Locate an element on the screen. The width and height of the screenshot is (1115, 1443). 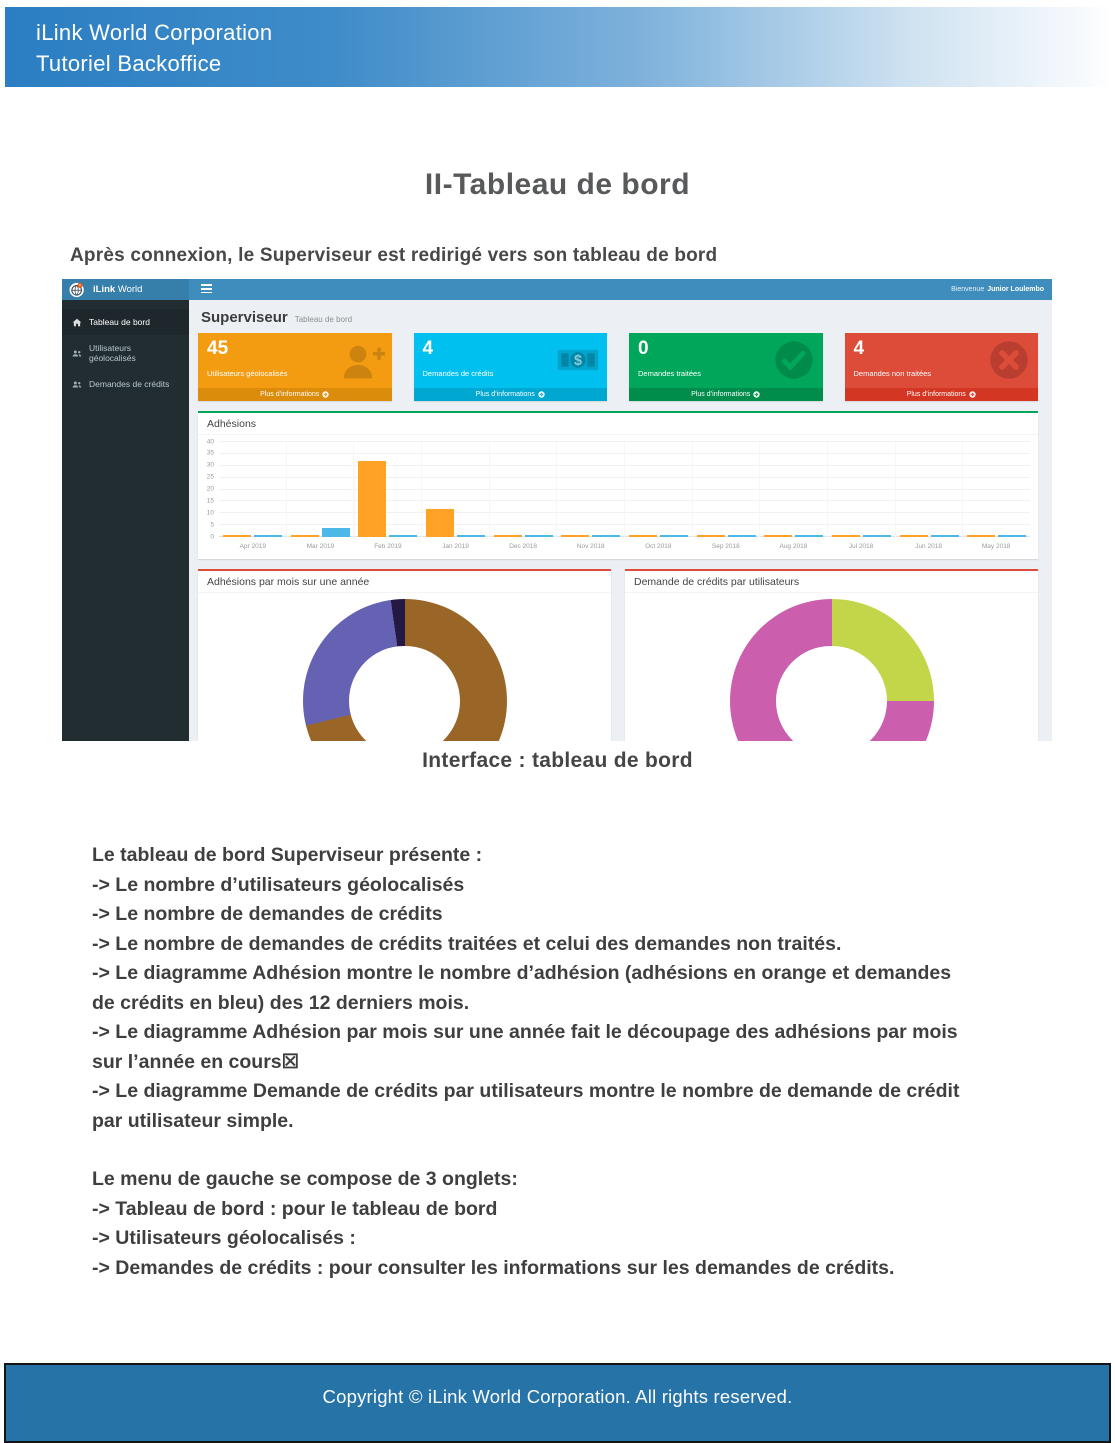
bar-adhesions-feb-2019 is located at coordinates (372, 499).